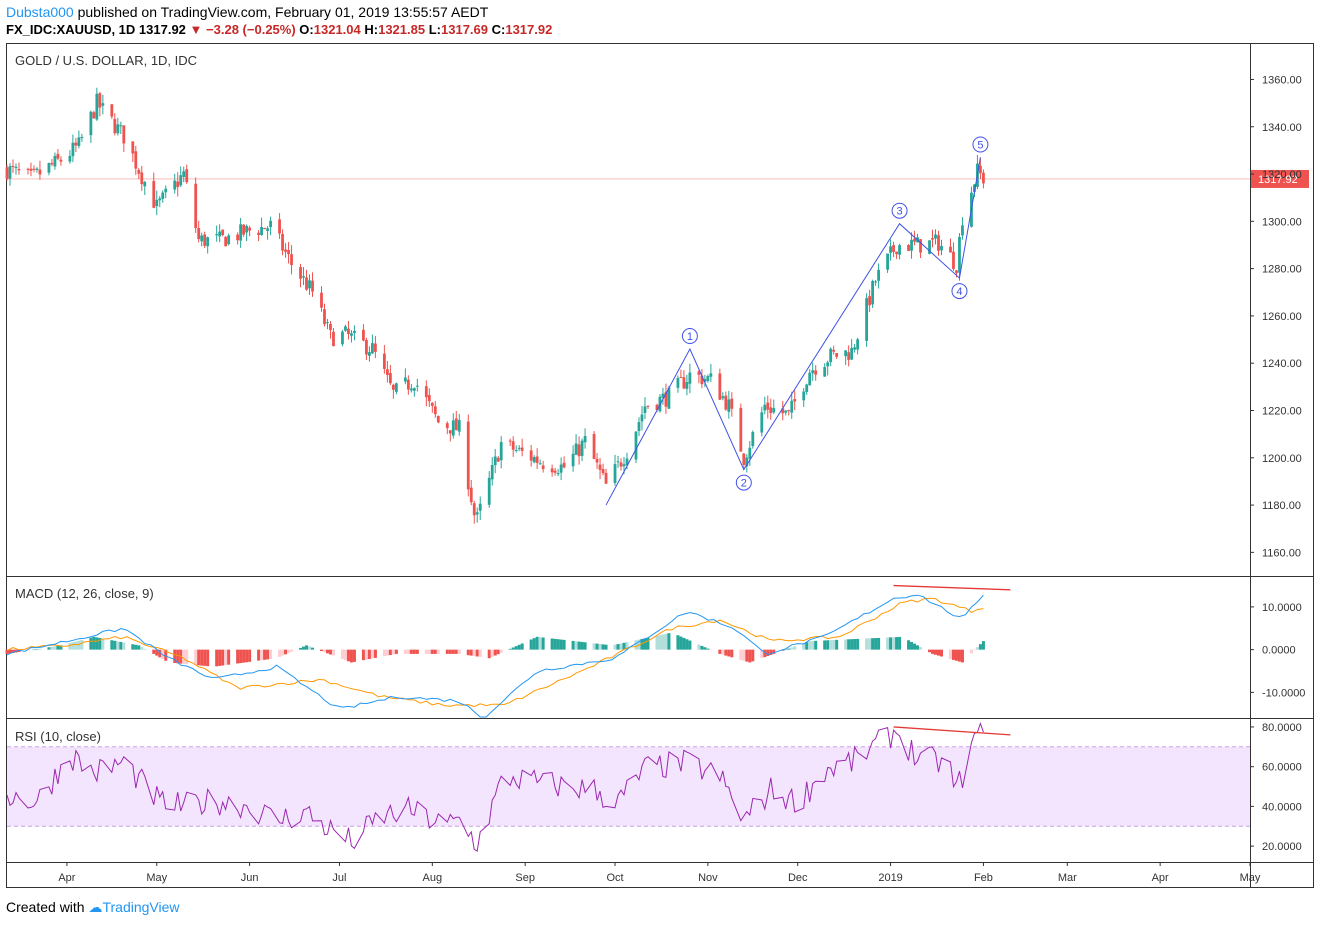 This screenshot has width=1320, height=925. What do you see at coordinates (66, 878) in the screenshot?
I see `time-axis-tick-label: Apr` at bounding box center [66, 878].